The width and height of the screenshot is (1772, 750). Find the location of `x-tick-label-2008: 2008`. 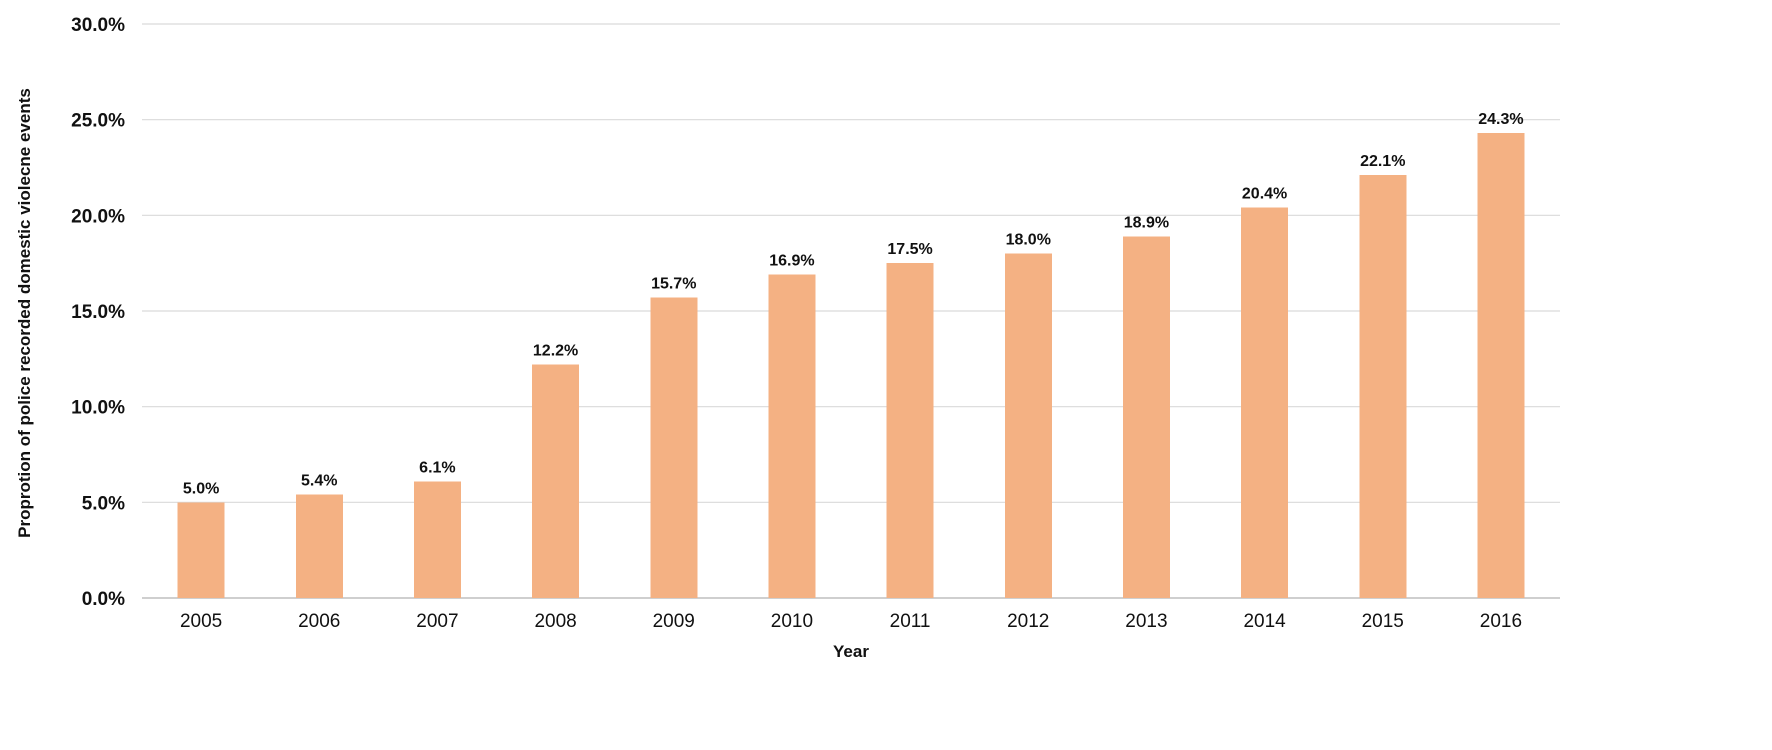

x-tick-label-2008: 2008 is located at coordinates (555, 621).